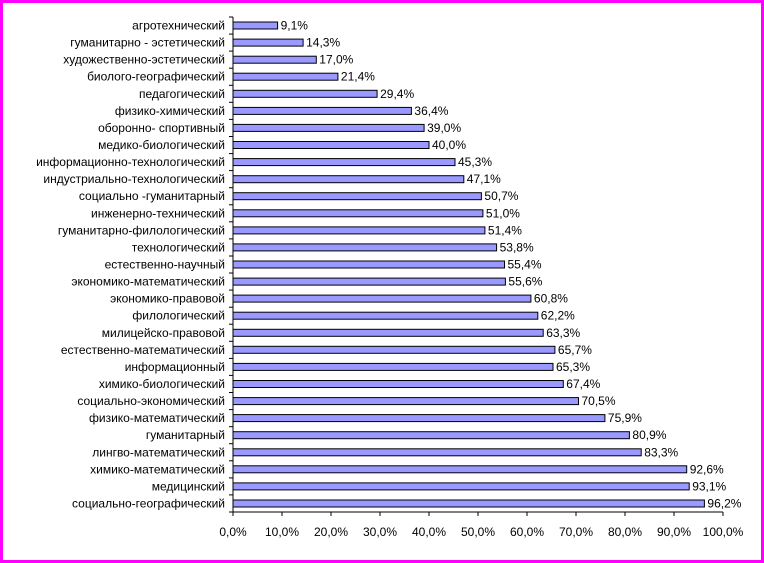 This screenshot has height=563, width=764. What do you see at coordinates (358, 77) in the screenshot?
I see `data-label: 21,4%` at bounding box center [358, 77].